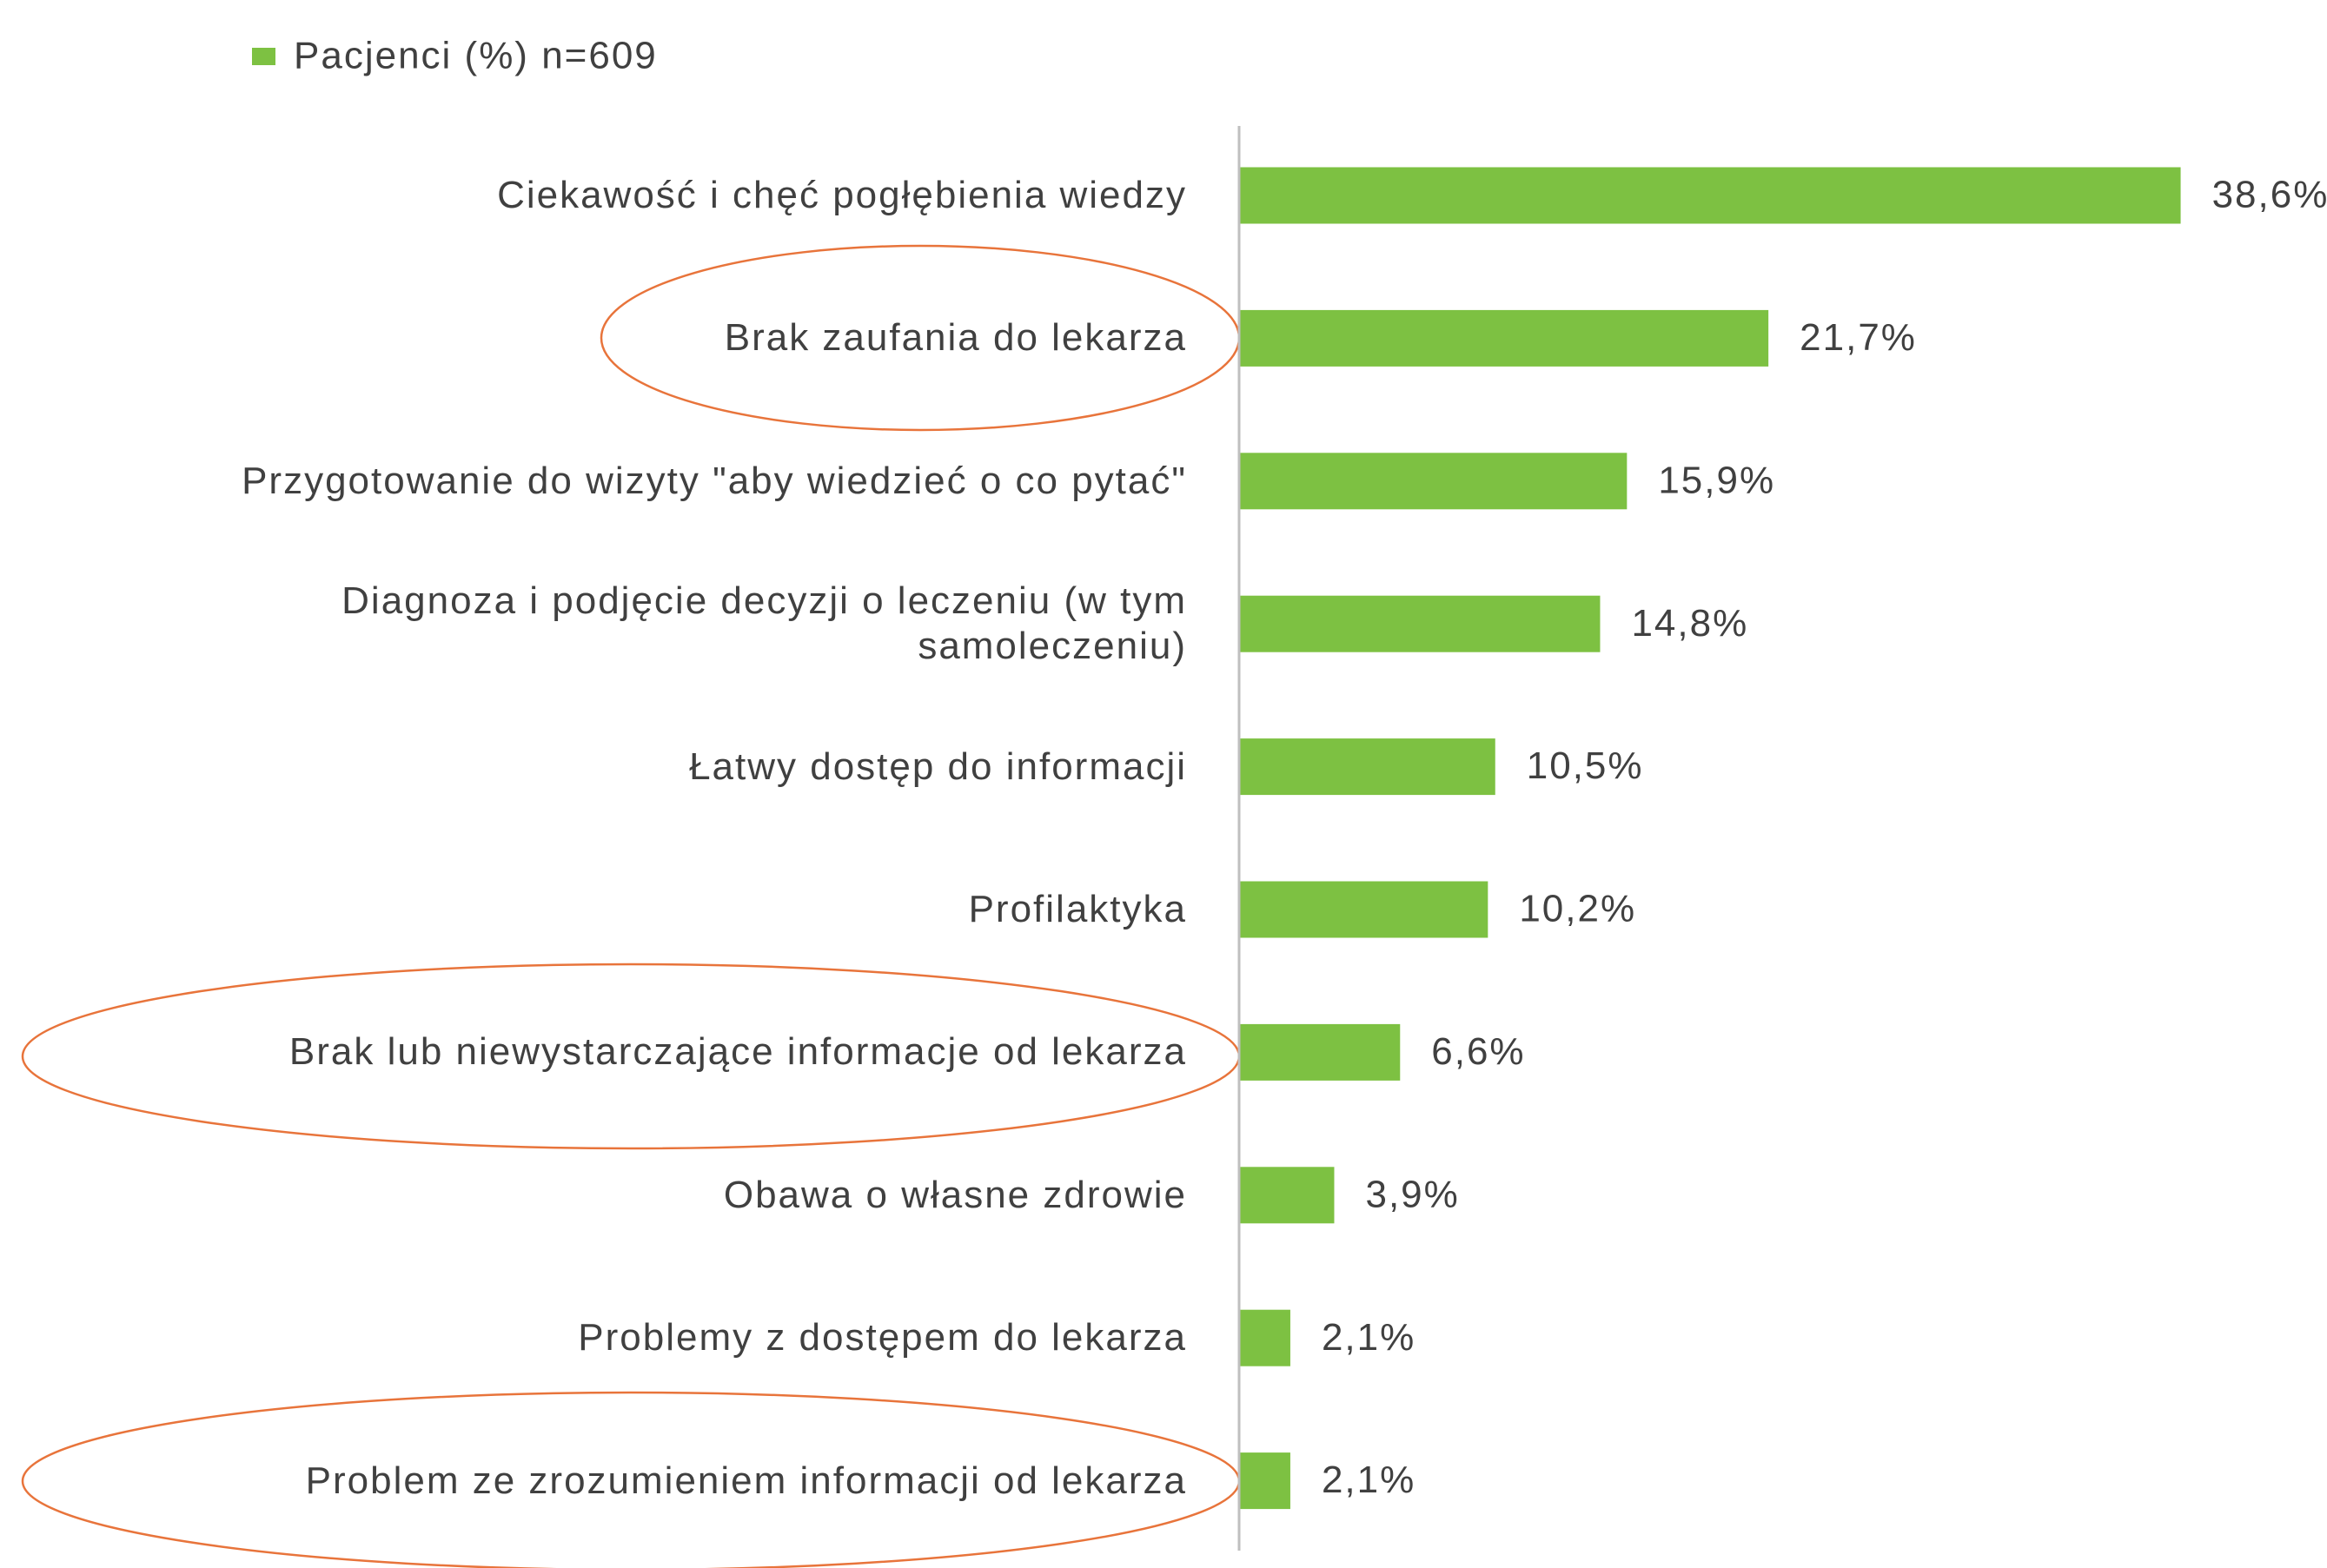 This screenshot has height=1568, width=2327. I want to click on value-label: 10,2%, so click(1577, 909).